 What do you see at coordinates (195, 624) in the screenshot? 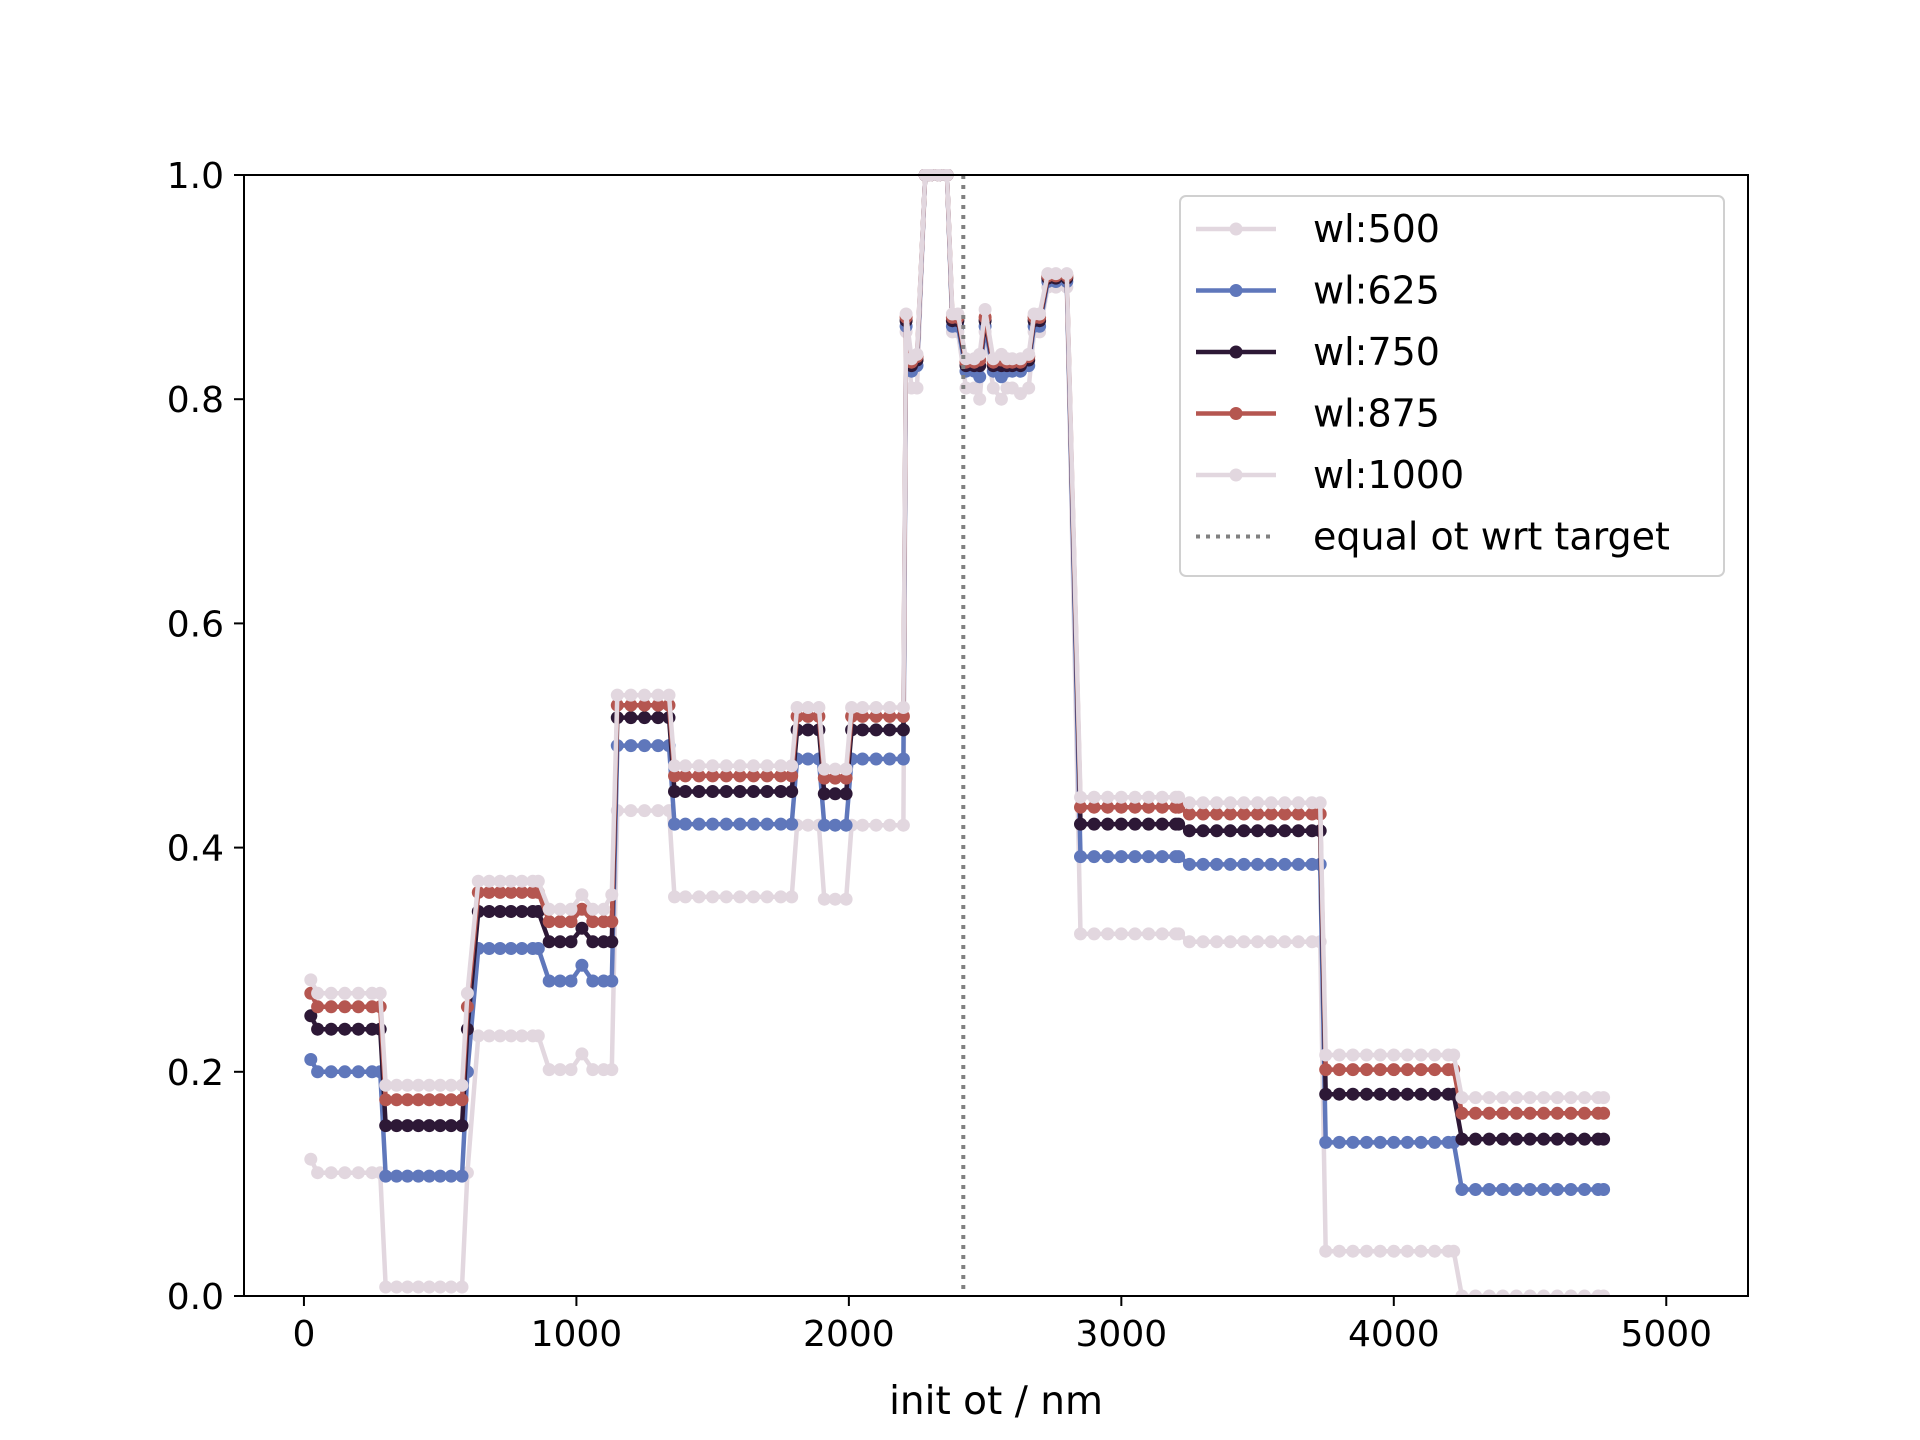
I see `y-tick-label: 0.6` at bounding box center [195, 624].